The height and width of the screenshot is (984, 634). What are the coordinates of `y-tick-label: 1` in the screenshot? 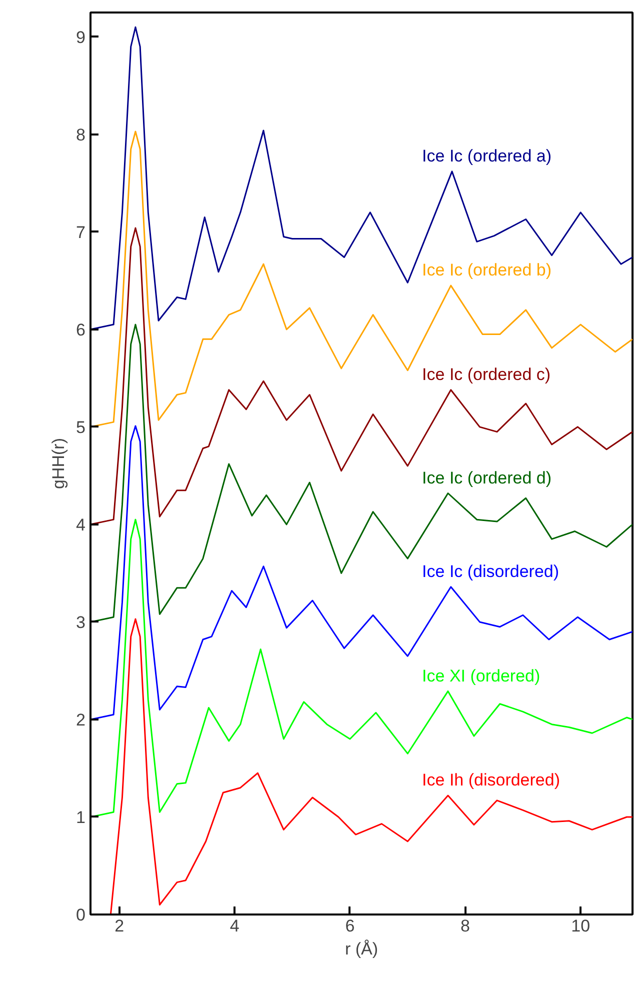 It's located at (81, 817).